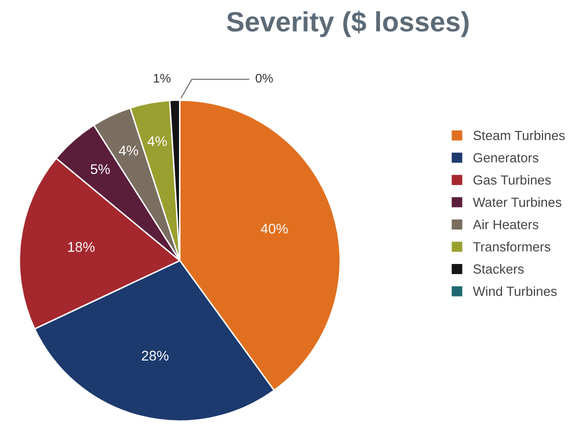 This screenshot has width=580, height=429. What do you see at coordinates (505, 157) in the screenshot?
I see `legend-label: Generators` at bounding box center [505, 157].